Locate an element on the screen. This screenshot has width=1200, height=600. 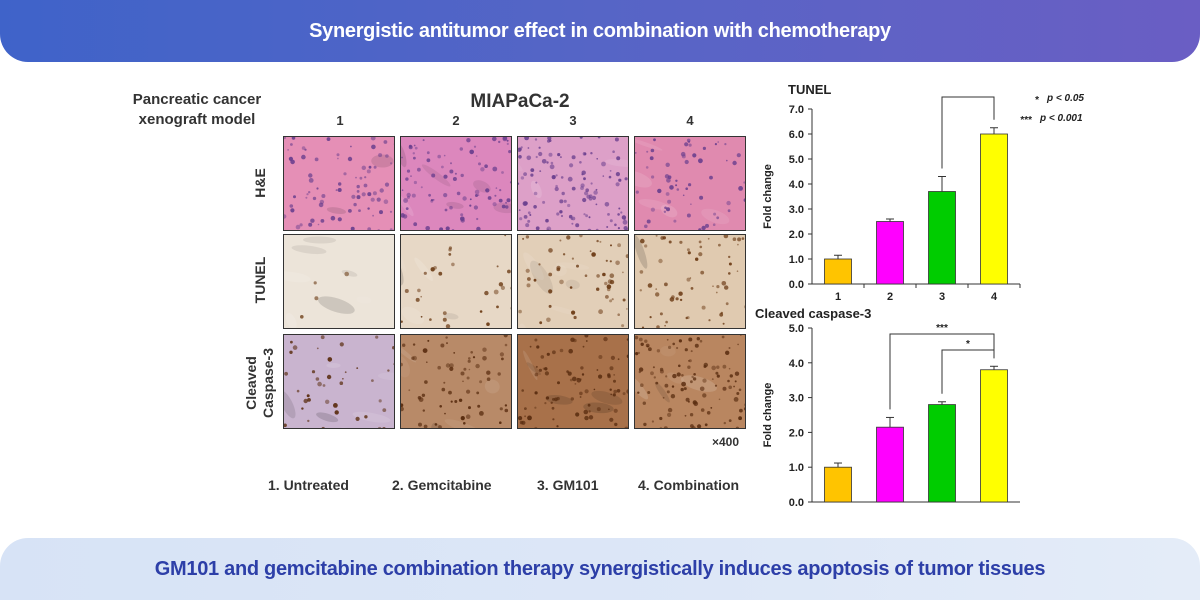
treatment-legend-1: 1. Untreated is located at coordinates (308, 485).